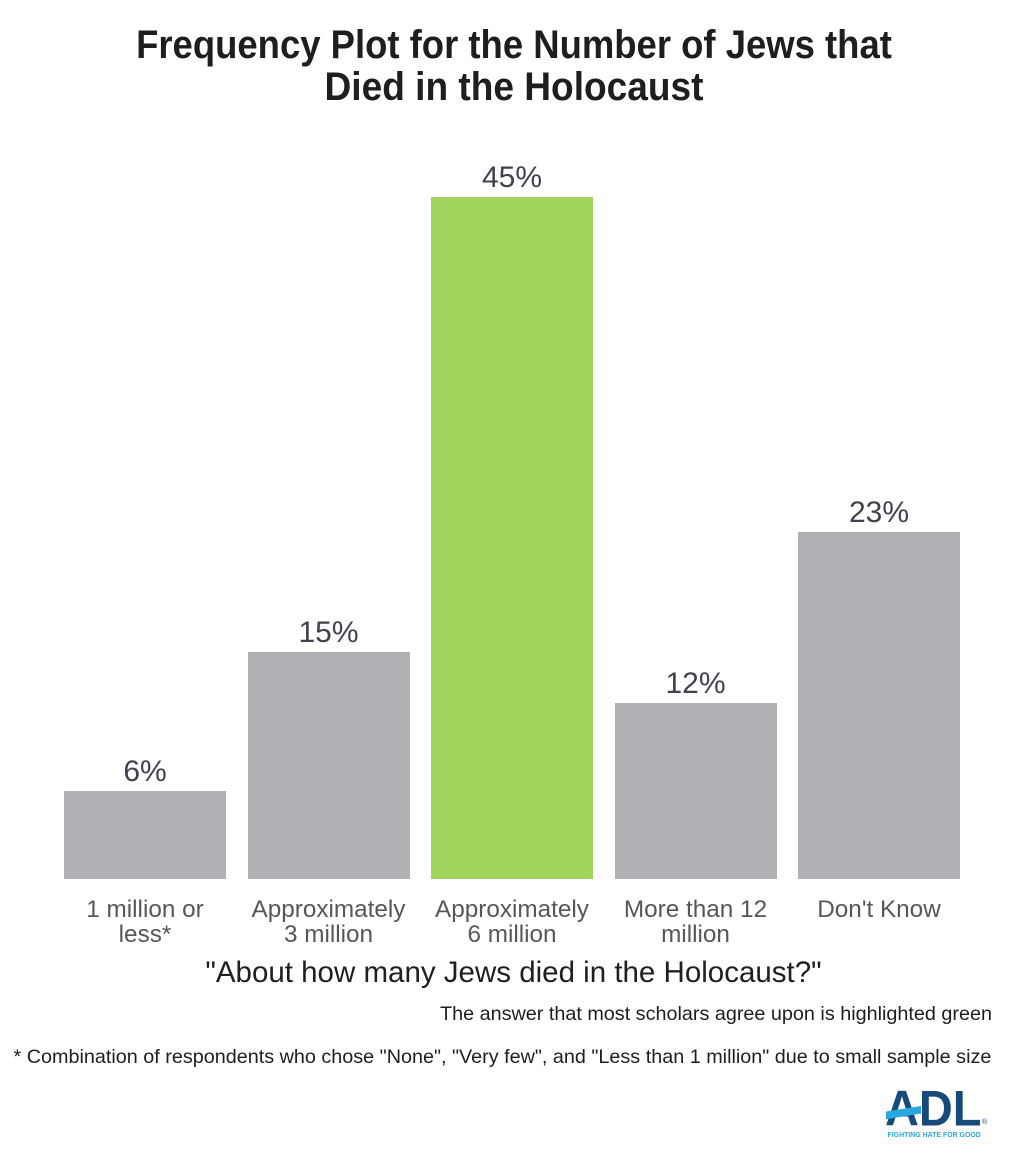 This screenshot has height=1166, width=1020. What do you see at coordinates (933, 1111) in the screenshot?
I see `svg-text: ADL` at bounding box center [933, 1111].